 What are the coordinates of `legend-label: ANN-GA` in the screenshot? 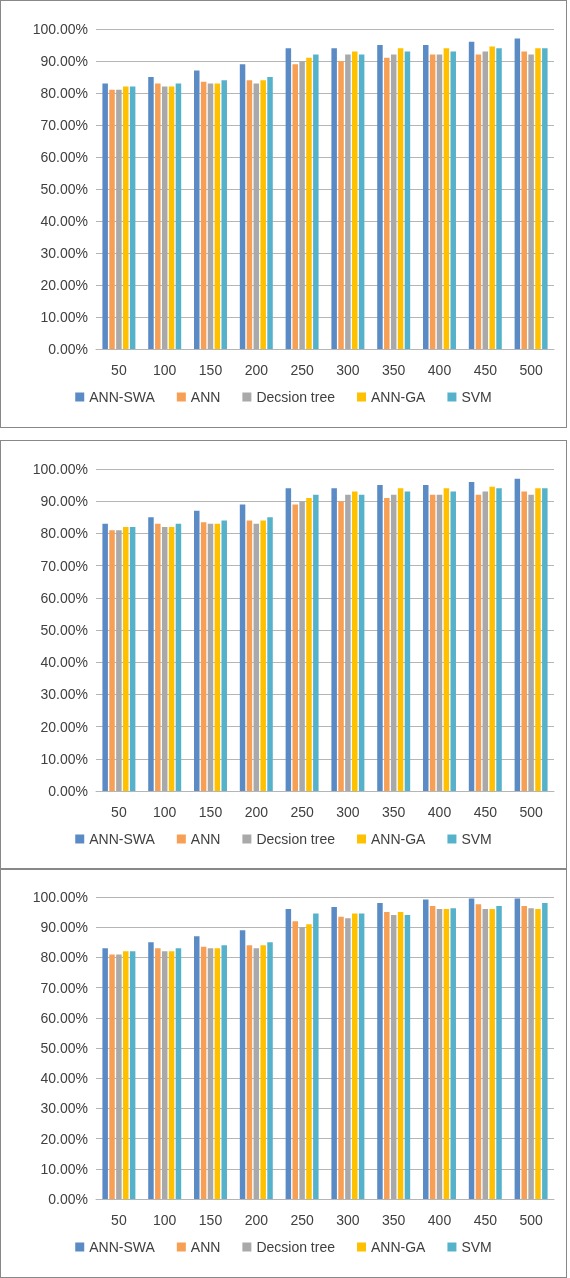 It's located at (398, 397).